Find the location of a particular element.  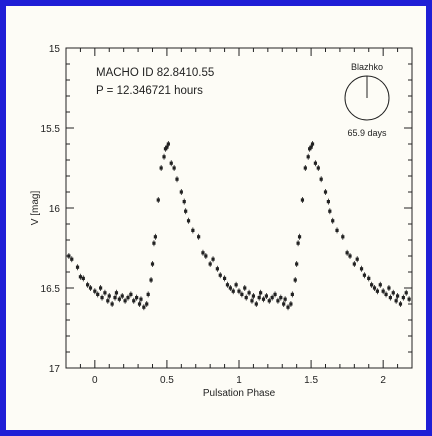

y-tick-label: 16 is located at coordinates (55, 209).